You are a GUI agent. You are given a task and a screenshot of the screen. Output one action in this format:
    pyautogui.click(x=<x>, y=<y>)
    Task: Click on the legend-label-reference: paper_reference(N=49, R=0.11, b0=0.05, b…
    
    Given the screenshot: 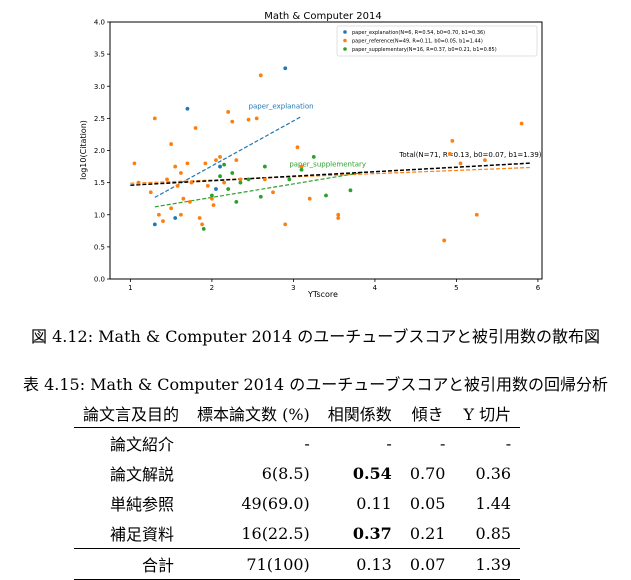 What is the action you would take?
    pyautogui.click(x=417, y=42)
    